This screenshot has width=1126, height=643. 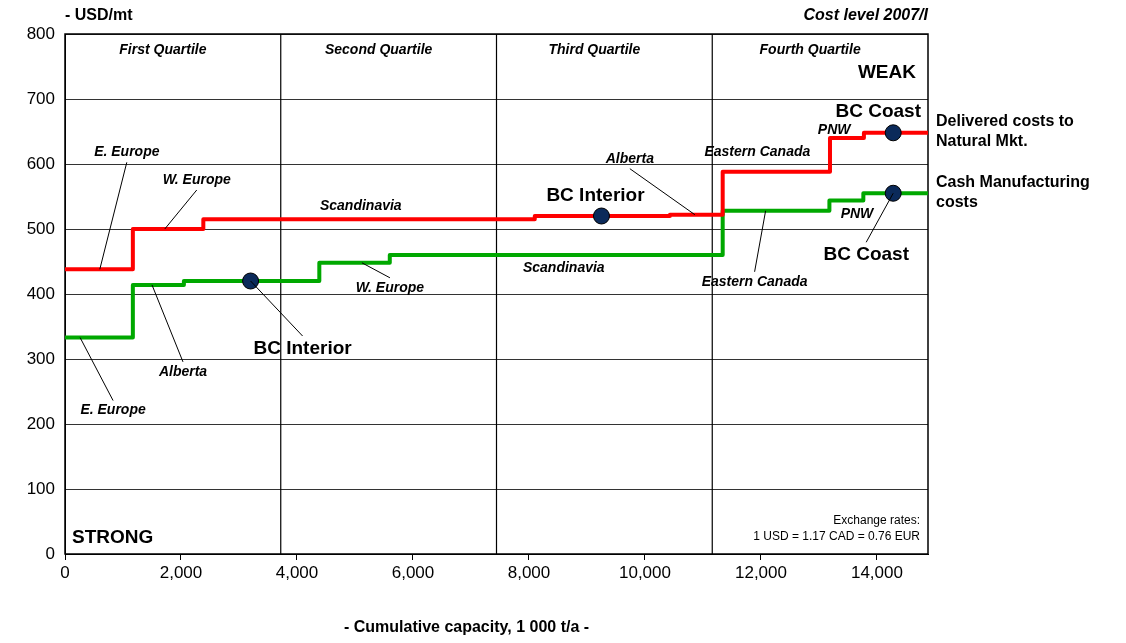 I want to click on annotation: STRONG, so click(x=113, y=537).